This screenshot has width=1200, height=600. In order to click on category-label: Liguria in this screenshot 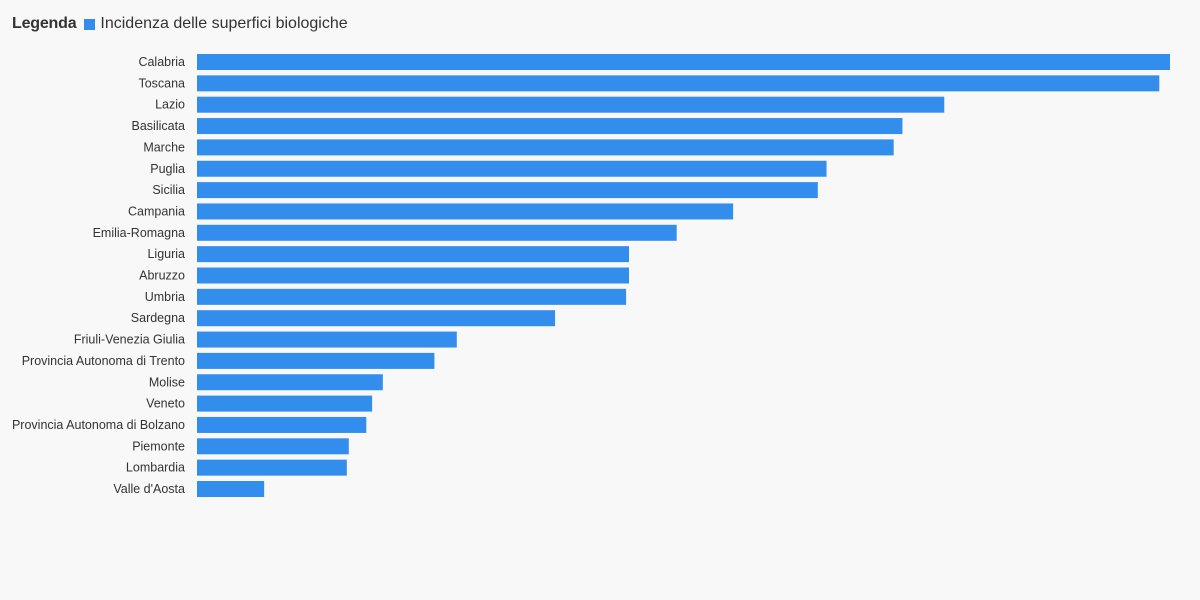, I will do `click(166, 254)`.